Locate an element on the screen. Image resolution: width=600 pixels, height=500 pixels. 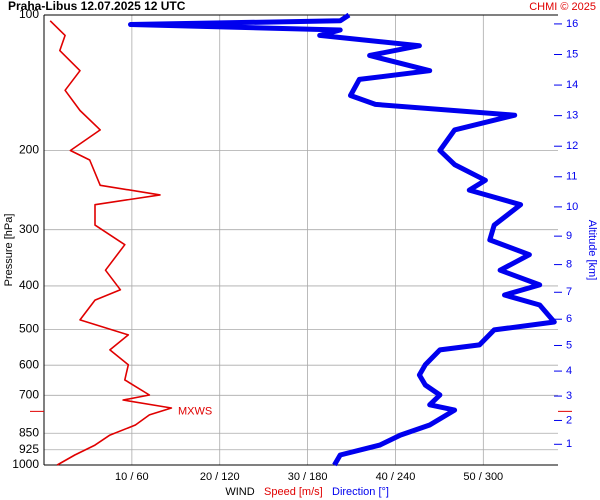
y-tick-label: 100 is located at coordinates (29, 14).